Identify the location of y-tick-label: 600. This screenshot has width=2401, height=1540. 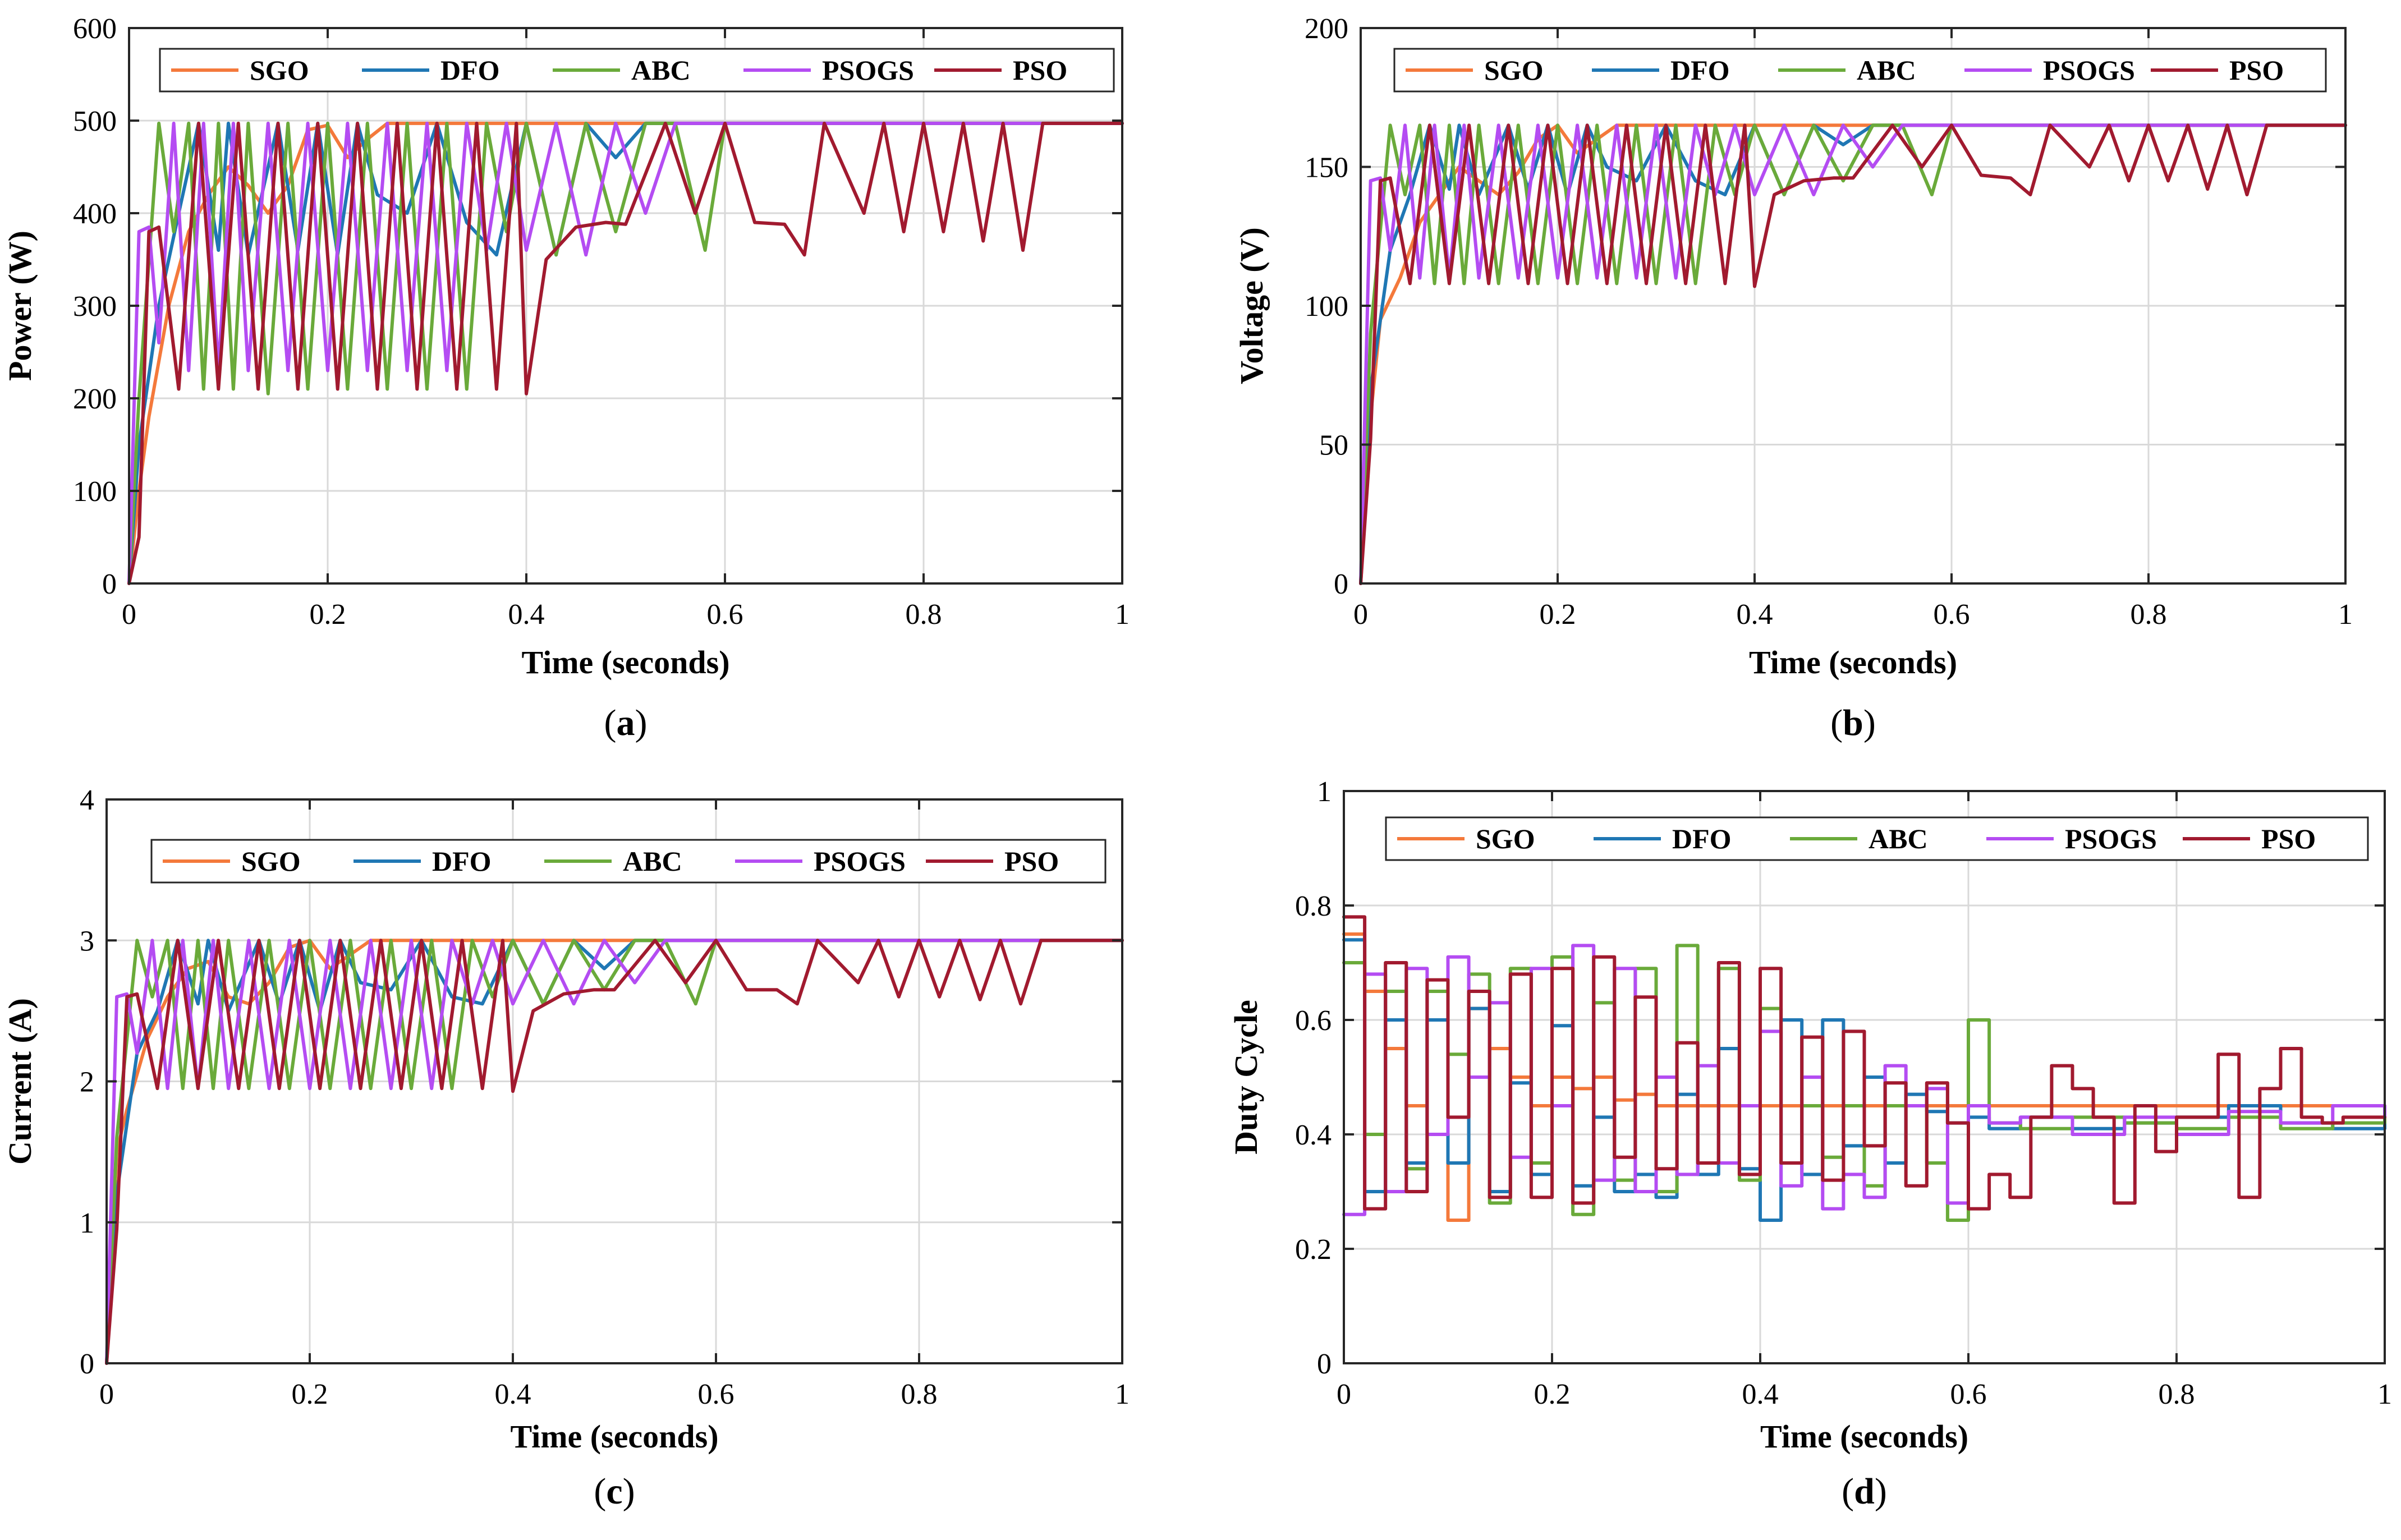
(95, 29).